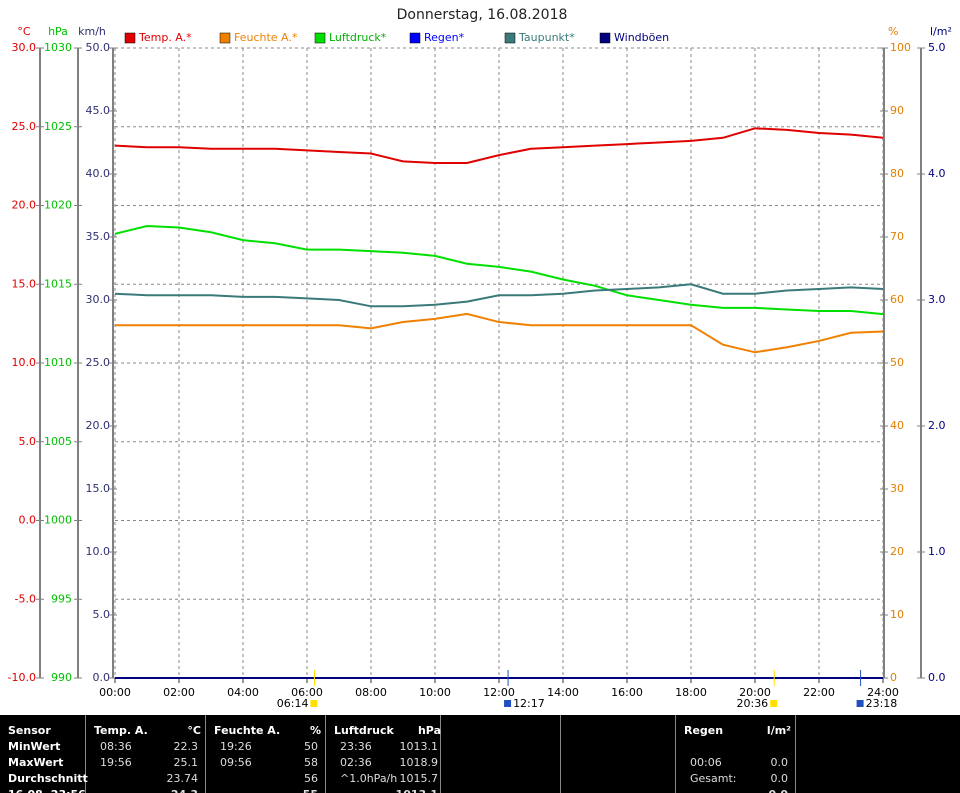 The height and width of the screenshot is (793, 960). Describe the element at coordinates (98, 236) in the screenshot. I see `y-tick-label: 35.0` at that location.